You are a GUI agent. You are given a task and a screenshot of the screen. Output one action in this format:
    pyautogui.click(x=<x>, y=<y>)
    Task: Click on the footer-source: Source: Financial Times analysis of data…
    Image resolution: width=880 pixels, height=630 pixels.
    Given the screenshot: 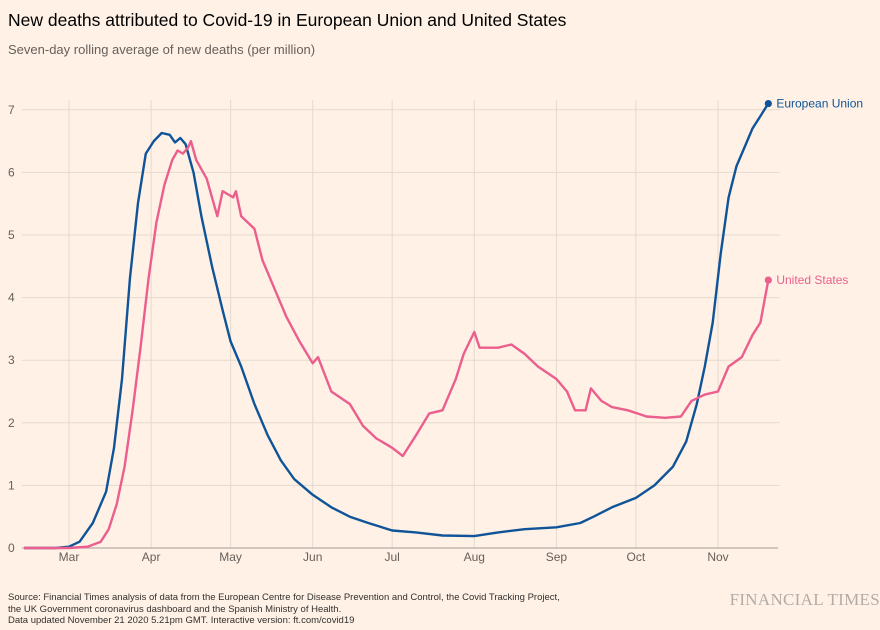 What is the action you would take?
    pyautogui.click(x=284, y=609)
    